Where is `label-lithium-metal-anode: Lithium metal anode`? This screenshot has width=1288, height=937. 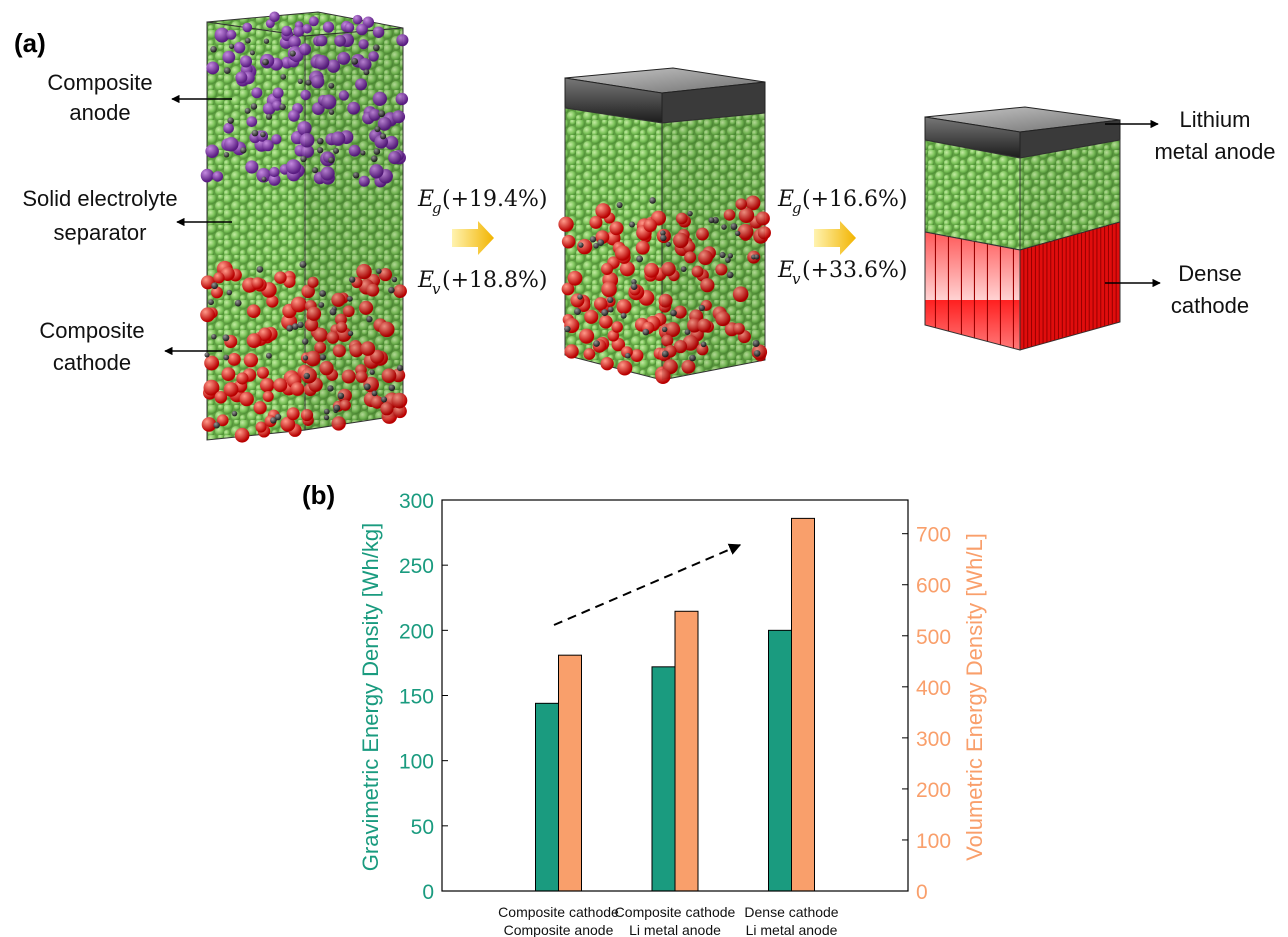
label-lithium-metal-anode: Lithium metal anode is located at coordinates (1190, 135).